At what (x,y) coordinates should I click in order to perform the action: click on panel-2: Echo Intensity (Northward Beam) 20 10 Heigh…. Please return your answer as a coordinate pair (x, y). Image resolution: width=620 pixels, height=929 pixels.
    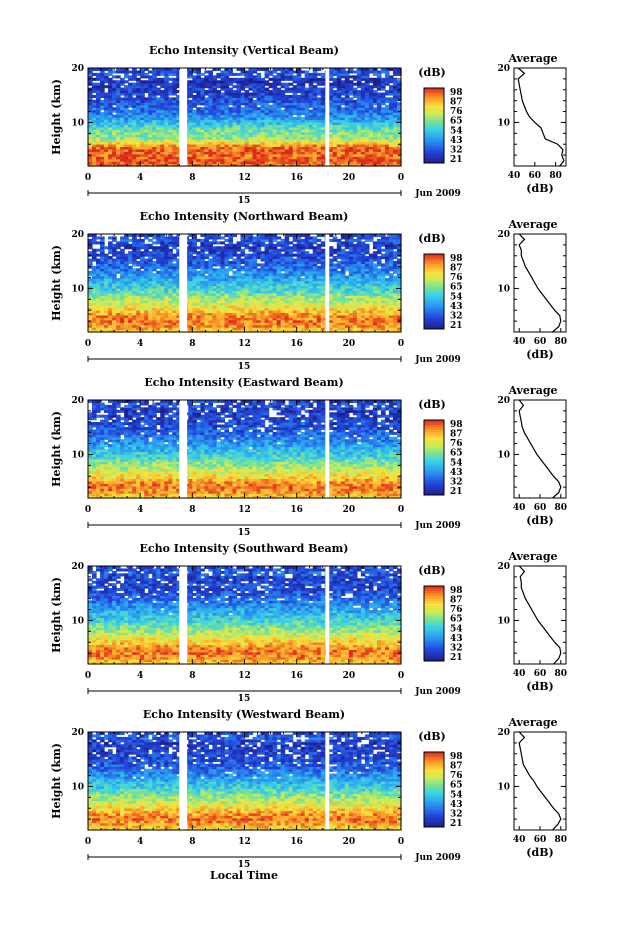
    Looking at the image, I should click on (308, 291).